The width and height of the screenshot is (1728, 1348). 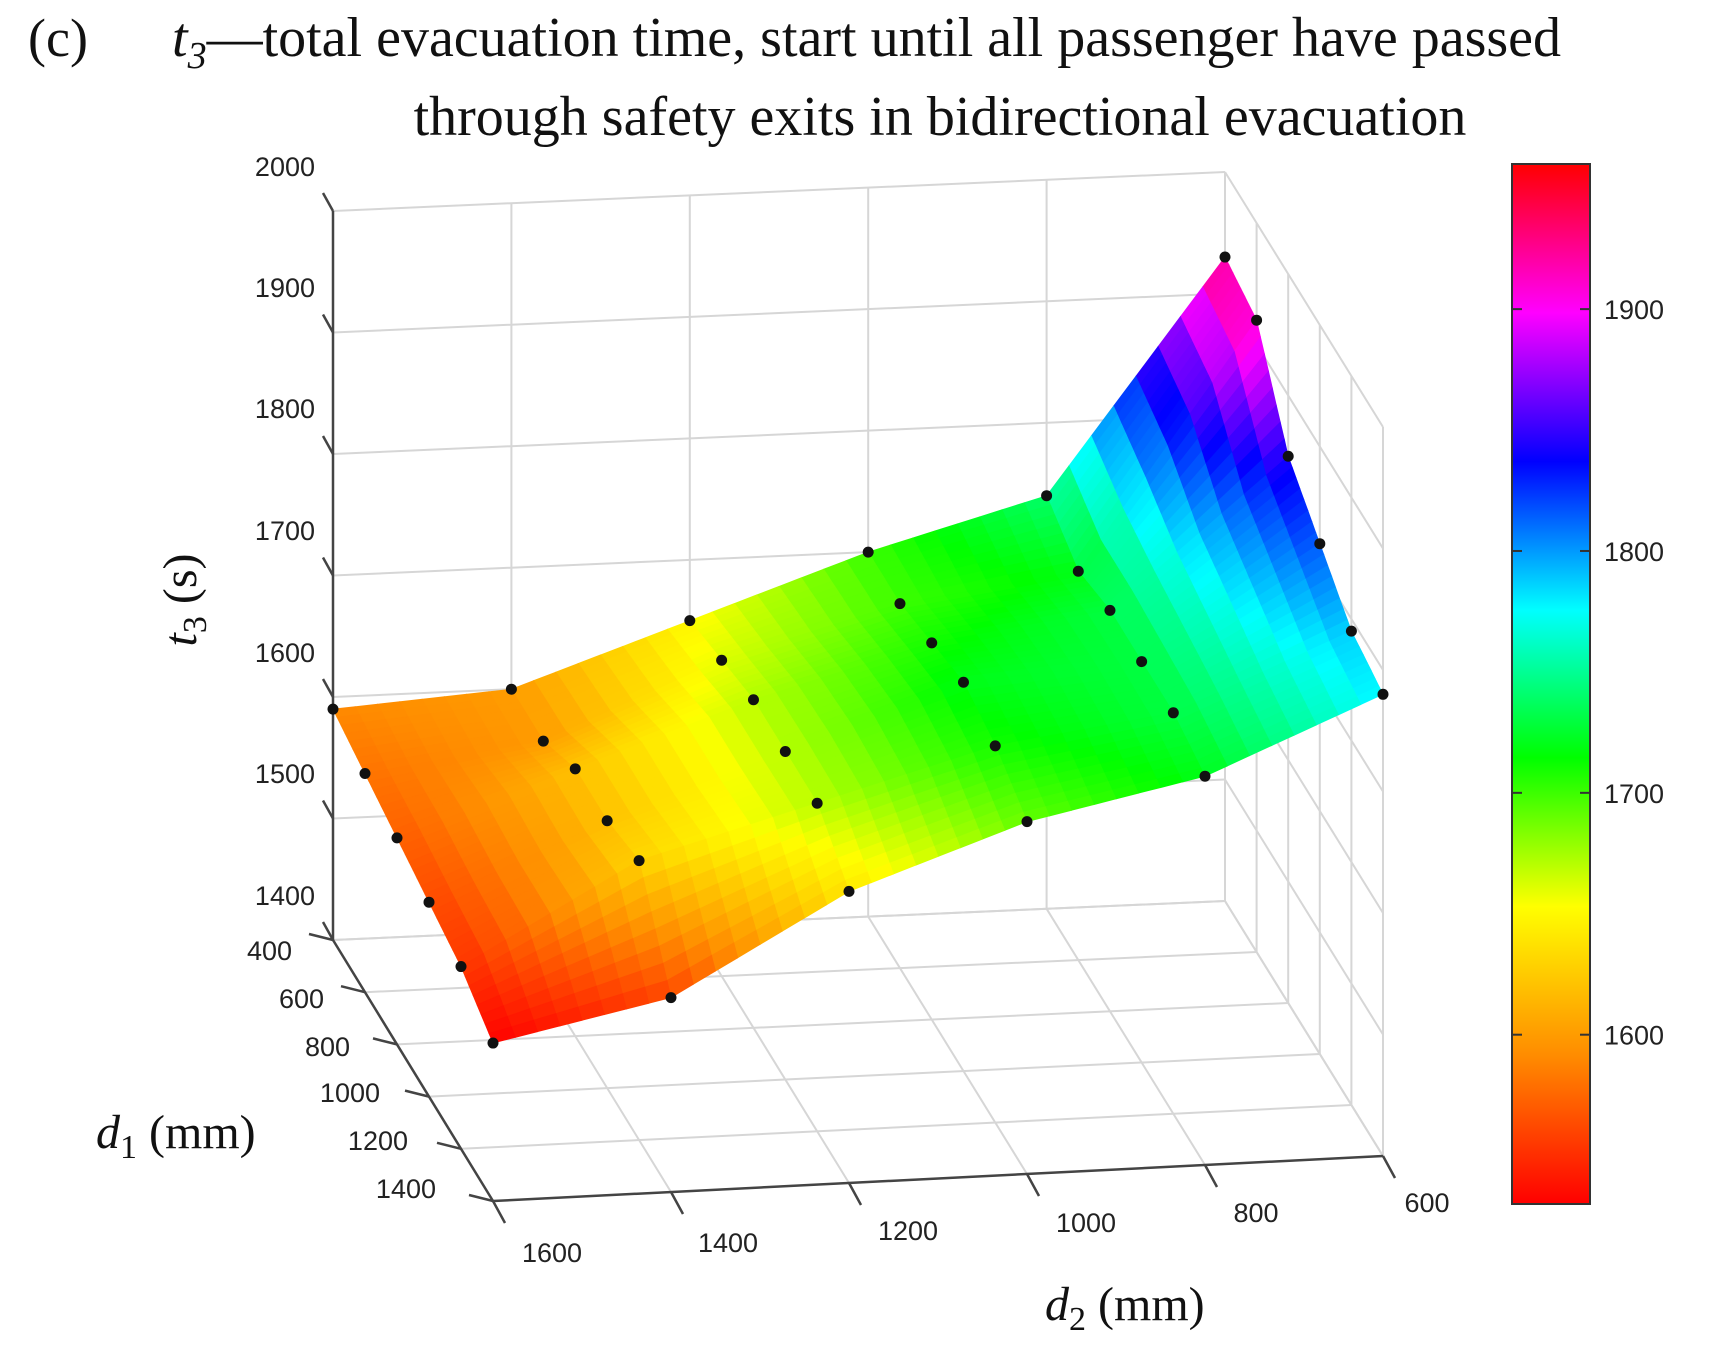 What do you see at coordinates (378, 1141) in the screenshot?
I see `d1-tick-label: 1200` at bounding box center [378, 1141].